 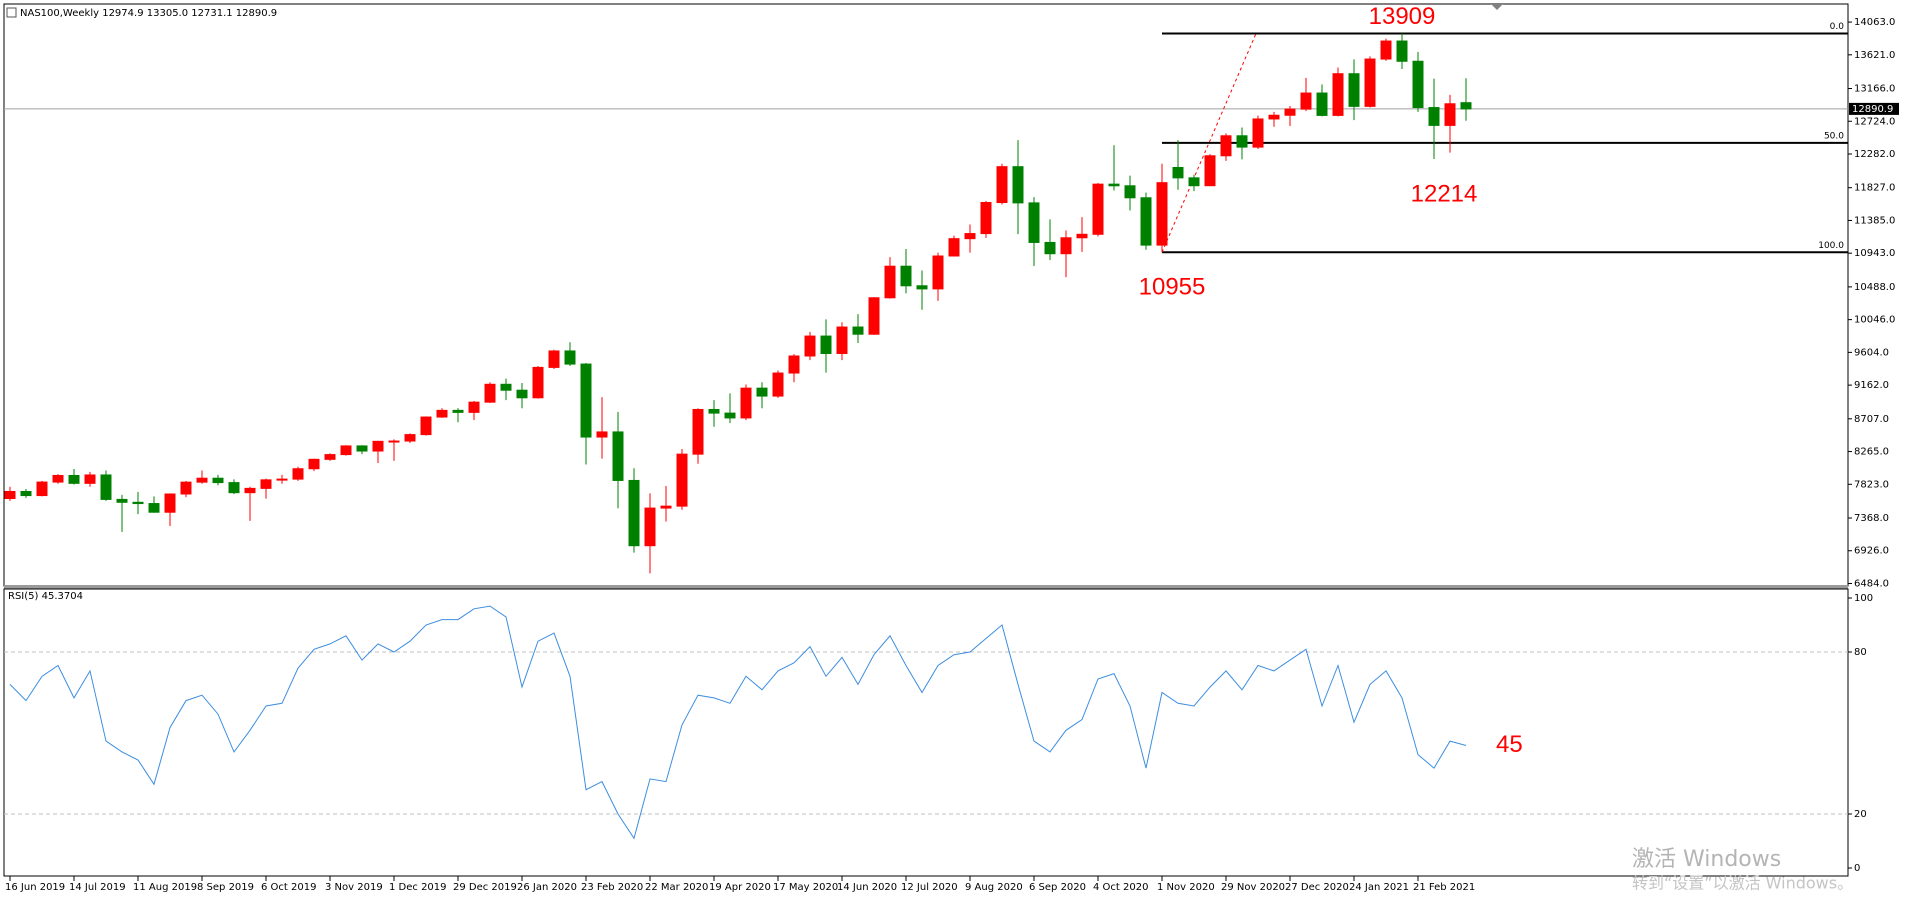 What do you see at coordinates (994, 887) in the screenshot?
I see `x-tick-label: 9 Aug 2020` at bounding box center [994, 887].